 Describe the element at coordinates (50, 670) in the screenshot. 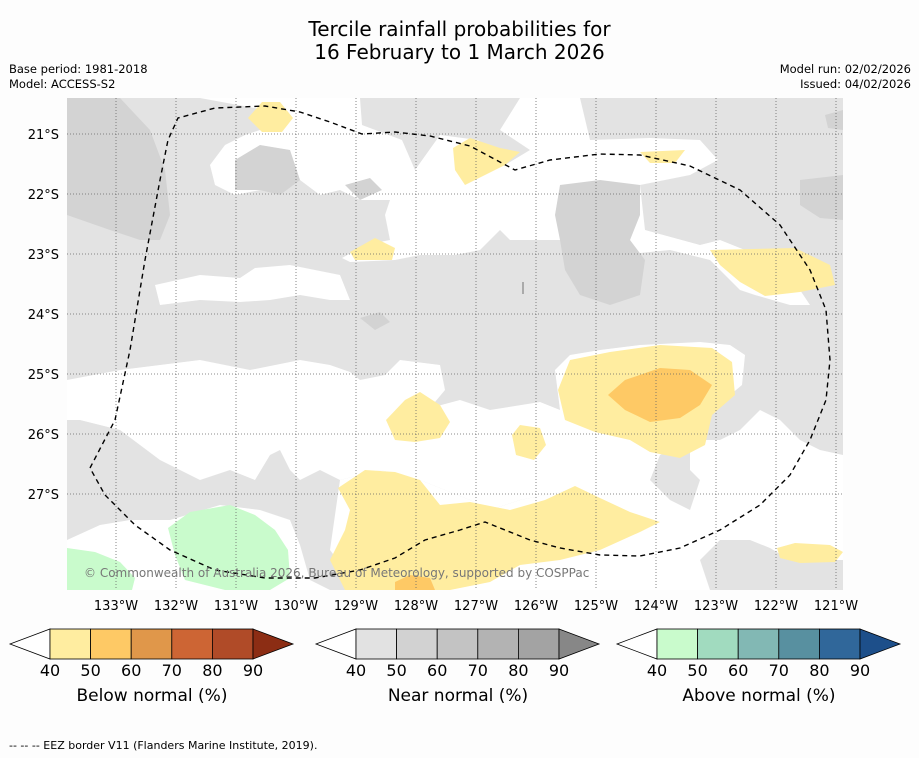

I see `below-normal-tick-label: 40` at that location.